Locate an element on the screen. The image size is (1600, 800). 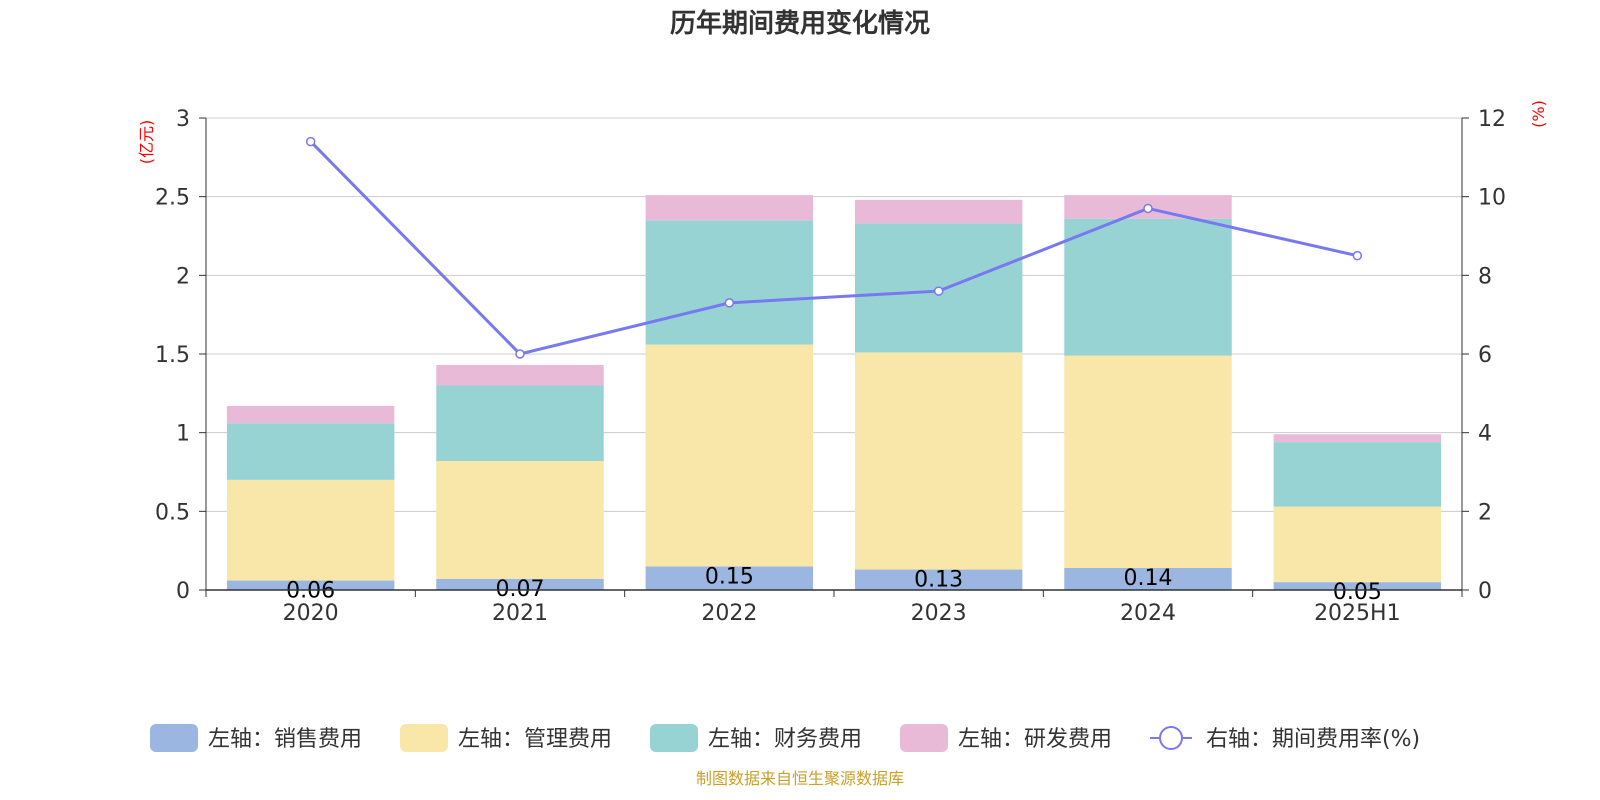
left-axis-tick-label: 2.5 is located at coordinates (172, 198).